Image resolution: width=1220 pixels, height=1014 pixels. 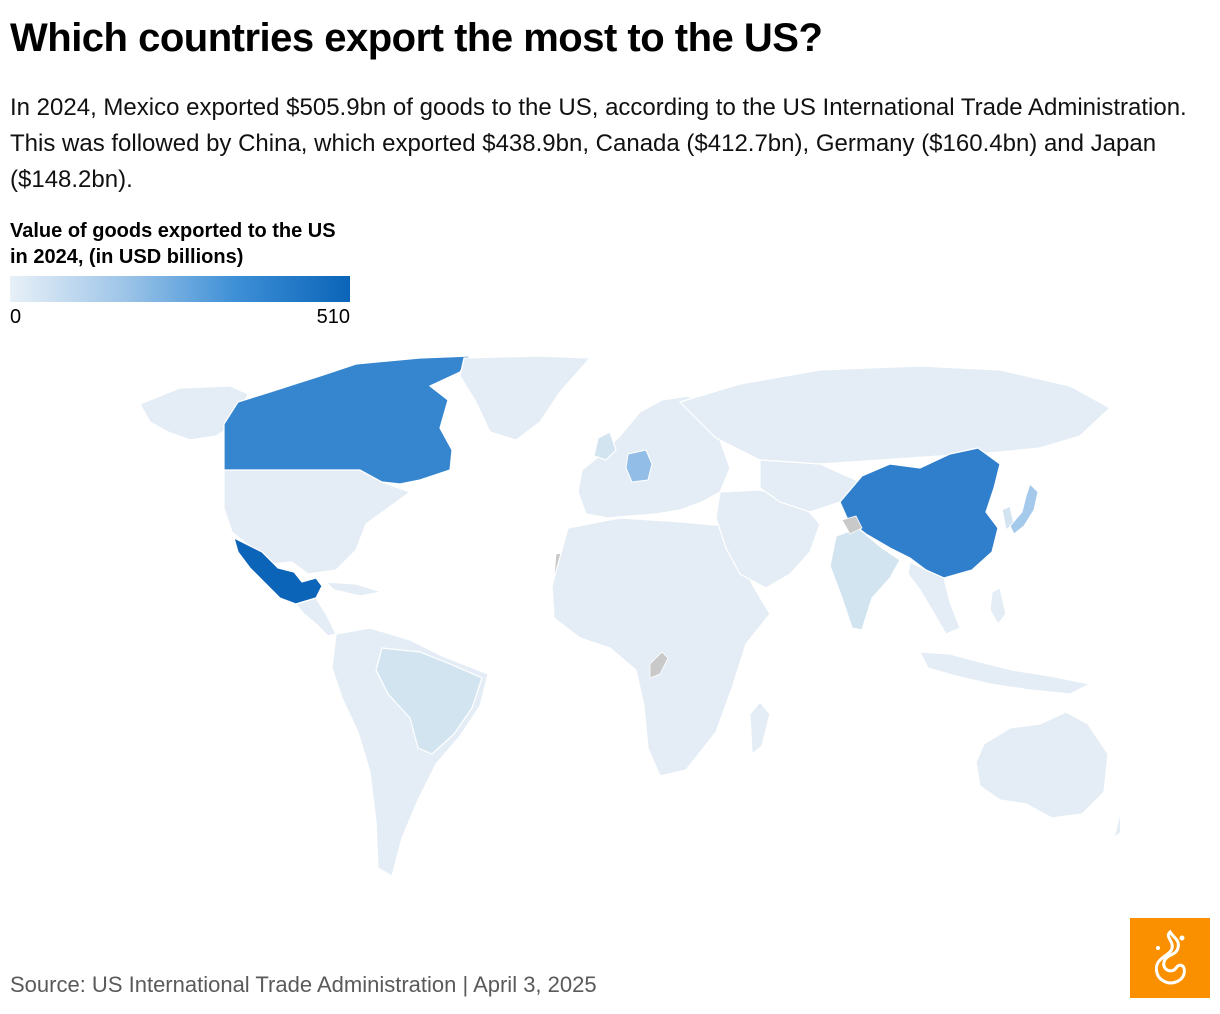 What do you see at coordinates (16, 317) in the screenshot?
I see `legend-min-label: 0` at bounding box center [16, 317].